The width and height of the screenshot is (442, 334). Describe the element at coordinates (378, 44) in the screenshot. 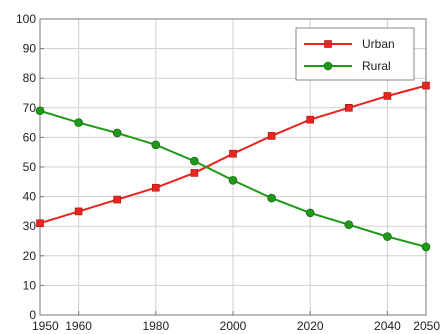

I see `legend-label-urban: Urban` at that location.